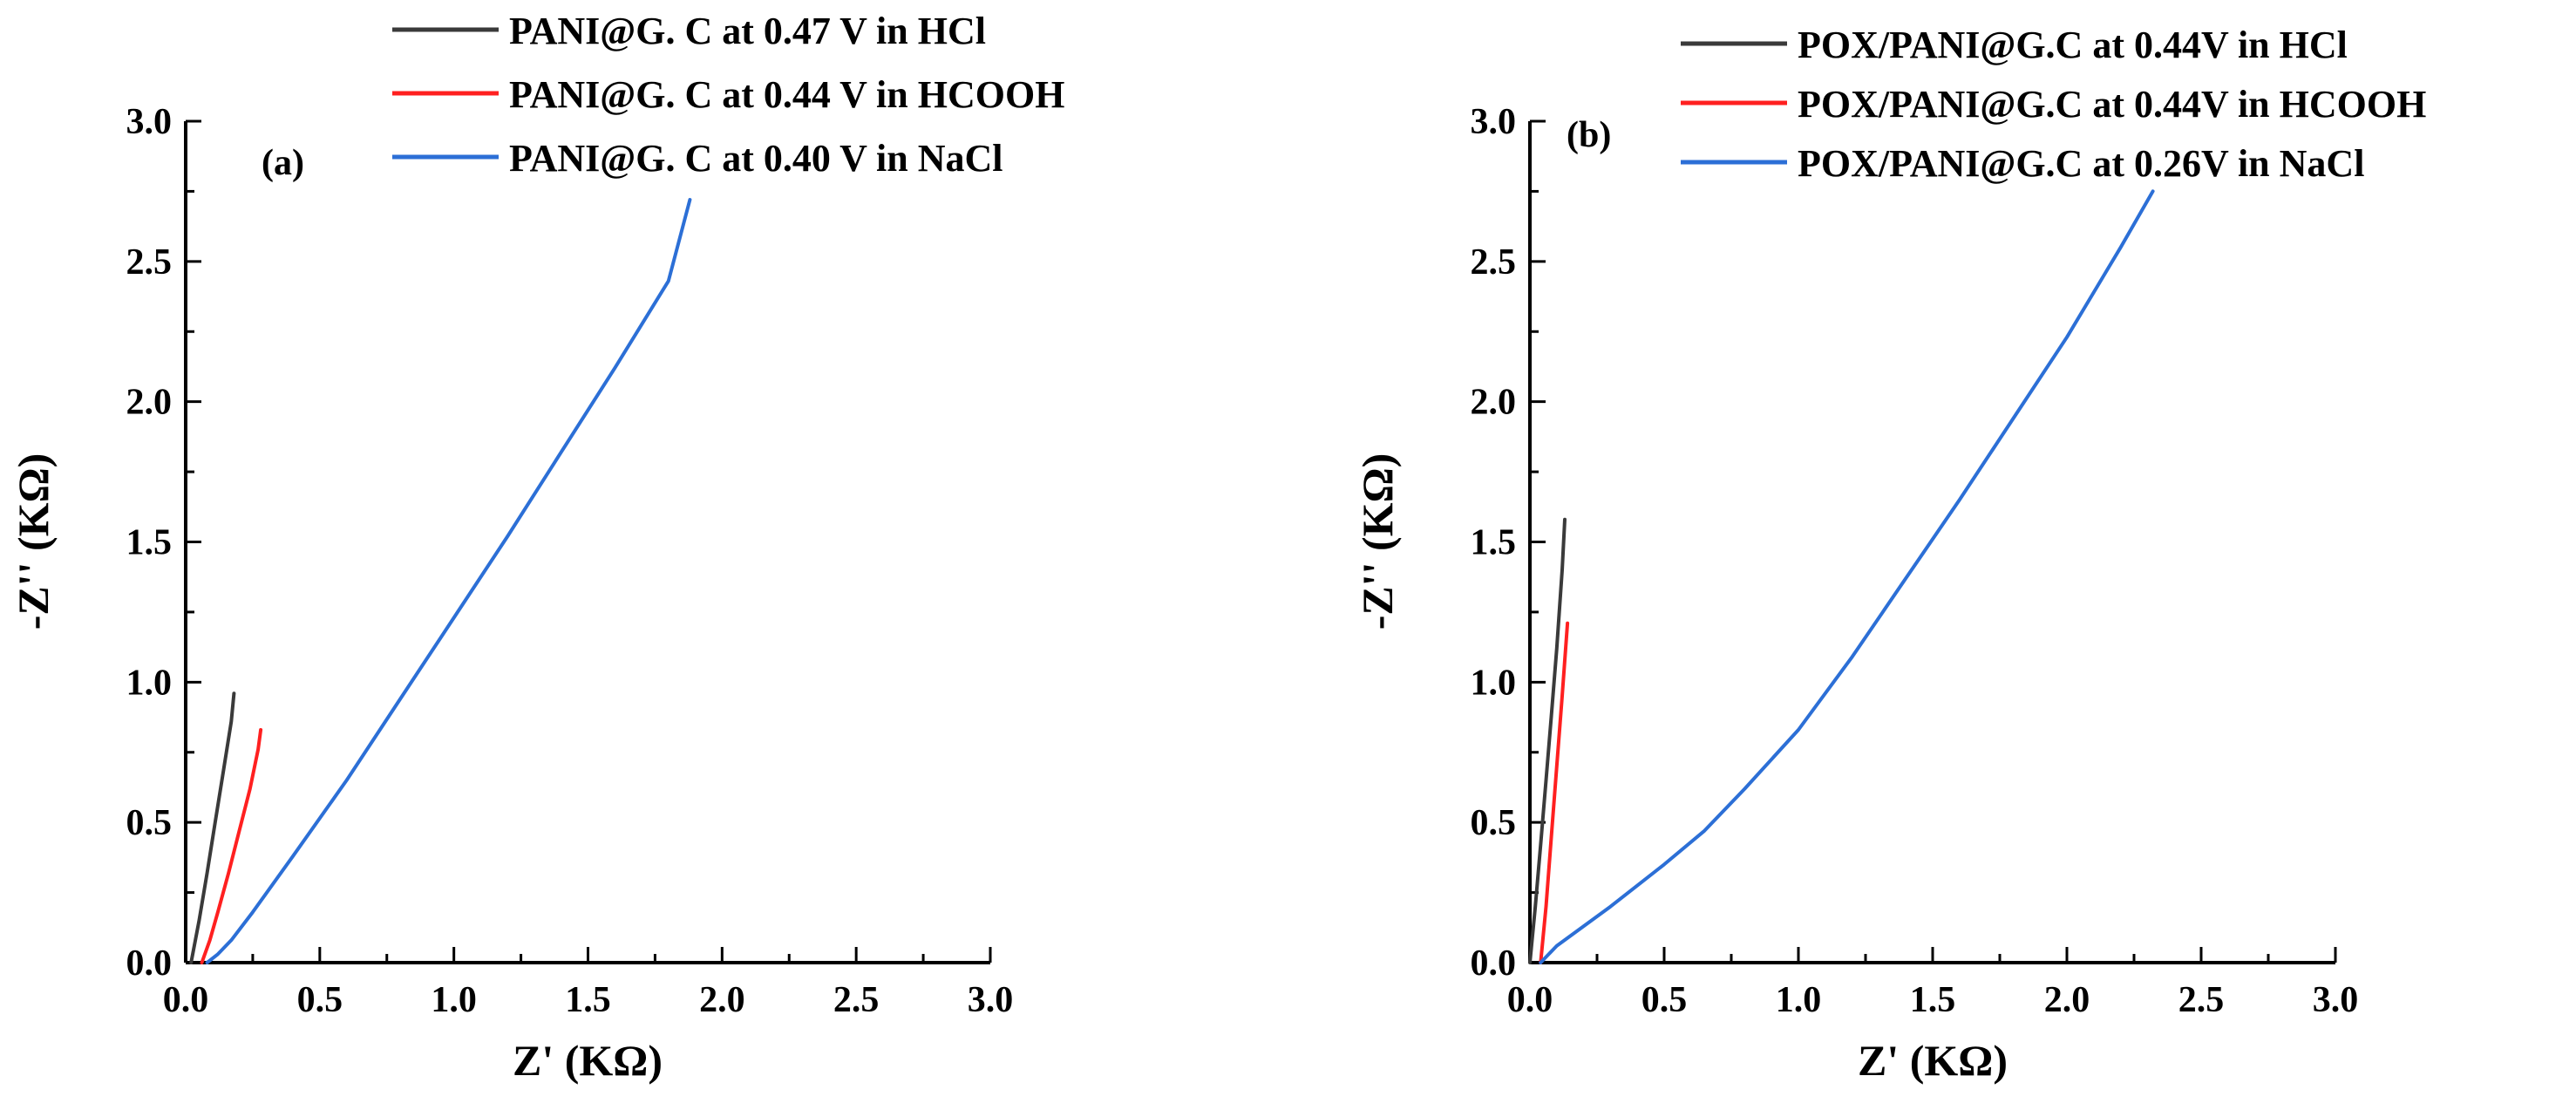  Describe the element at coordinates (2073, 45) in the screenshot. I see `legend-label-hcl: POX/PANI@G.C at 0.44V in HCl` at that location.